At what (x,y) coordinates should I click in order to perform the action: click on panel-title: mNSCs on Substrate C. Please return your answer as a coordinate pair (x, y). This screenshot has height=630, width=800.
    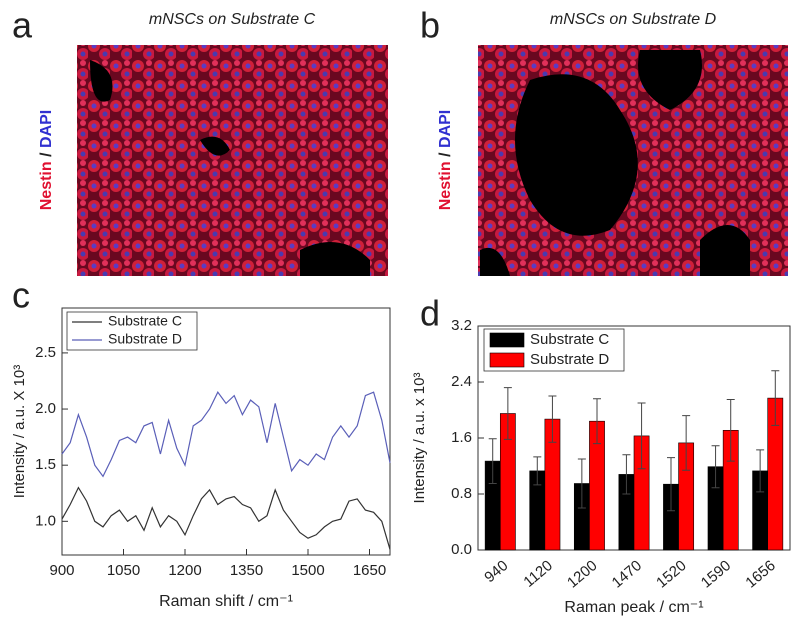
    Looking at the image, I should click on (232, 19).